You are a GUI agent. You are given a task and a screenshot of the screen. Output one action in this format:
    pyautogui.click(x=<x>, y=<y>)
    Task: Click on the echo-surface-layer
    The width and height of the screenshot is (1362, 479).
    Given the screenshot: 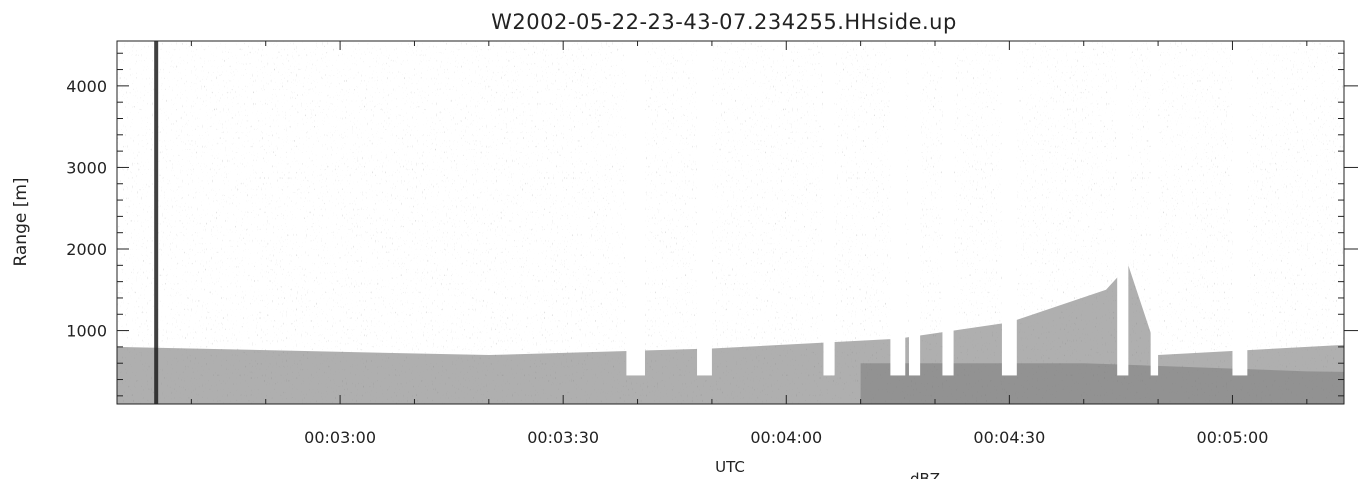 What is the action you would take?
    pyautogui.click(x=1102, y=383)
    